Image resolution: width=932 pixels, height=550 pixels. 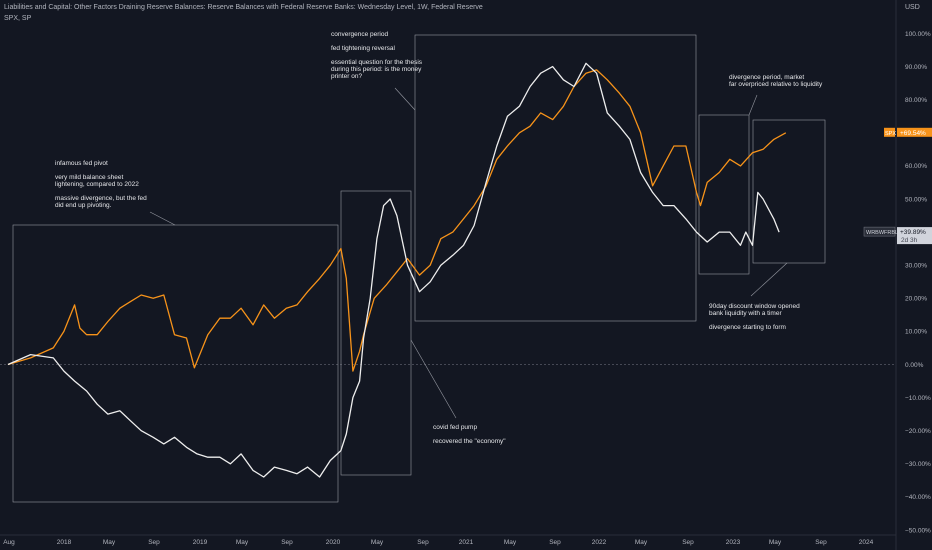 I want to click on covid-box, so click(x=376, y=333).